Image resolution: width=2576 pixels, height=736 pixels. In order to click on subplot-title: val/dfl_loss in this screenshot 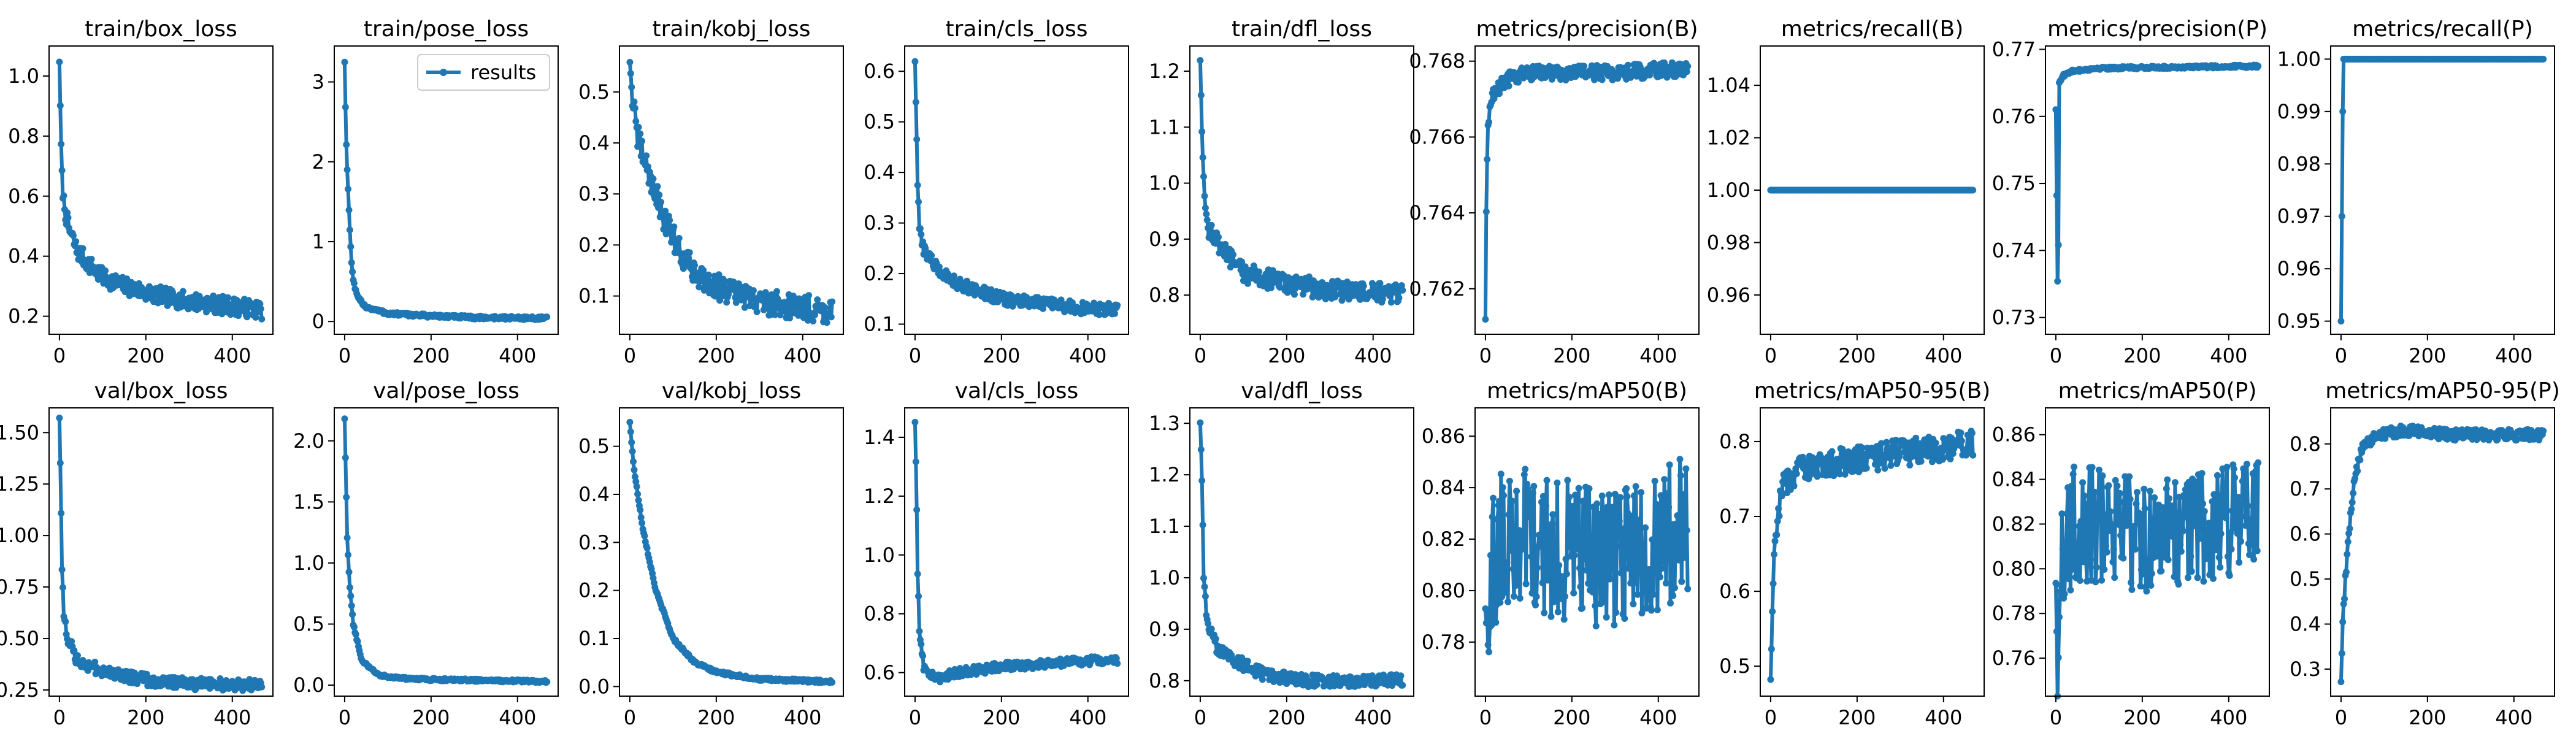, I will do `click(1302, 391)`.